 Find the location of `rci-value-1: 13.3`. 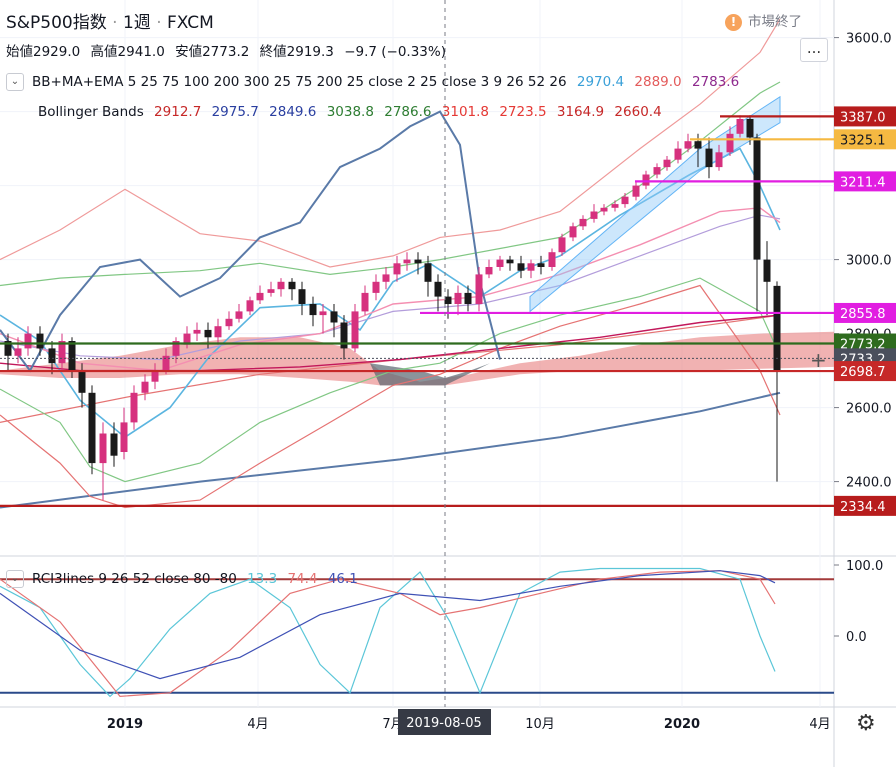

rci-value-1: 13.3 is located at coordinates (262, 579).